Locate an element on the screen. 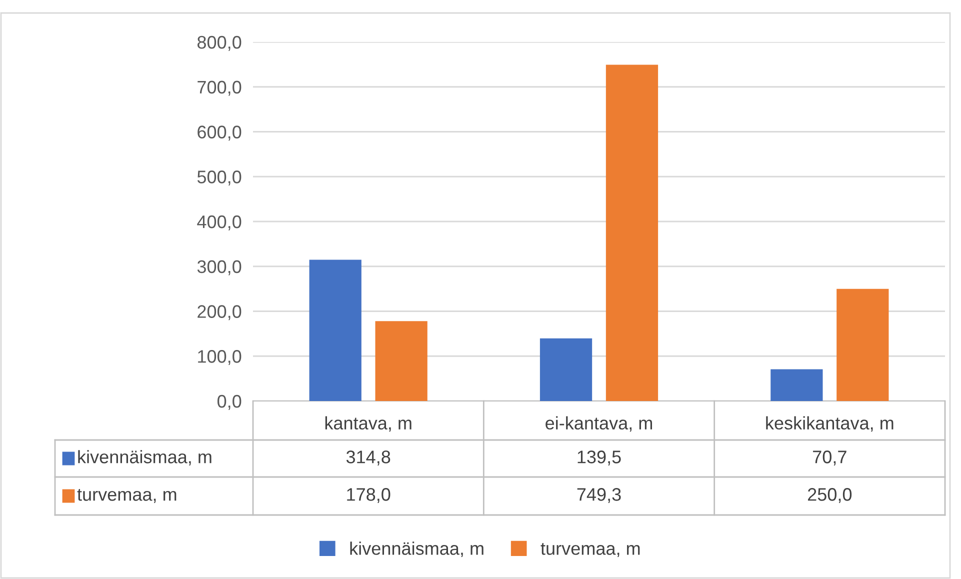 The image size is (961, 579). legend-label: kivennäismaa, m is located at coordinates (145, 458).